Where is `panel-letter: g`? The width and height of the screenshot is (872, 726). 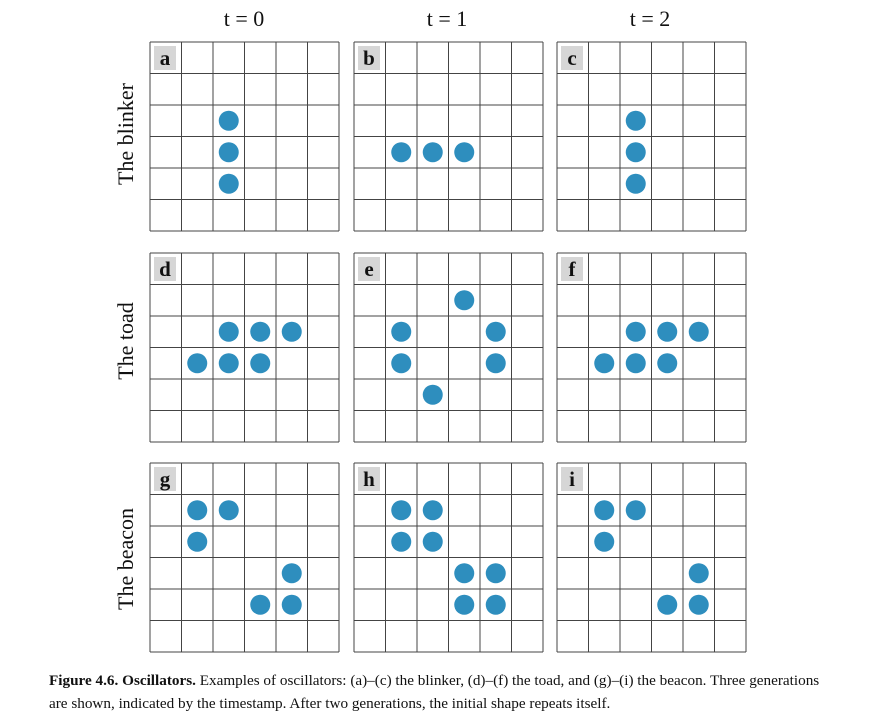 panel-letter: g is located at coordinates (165, 479).